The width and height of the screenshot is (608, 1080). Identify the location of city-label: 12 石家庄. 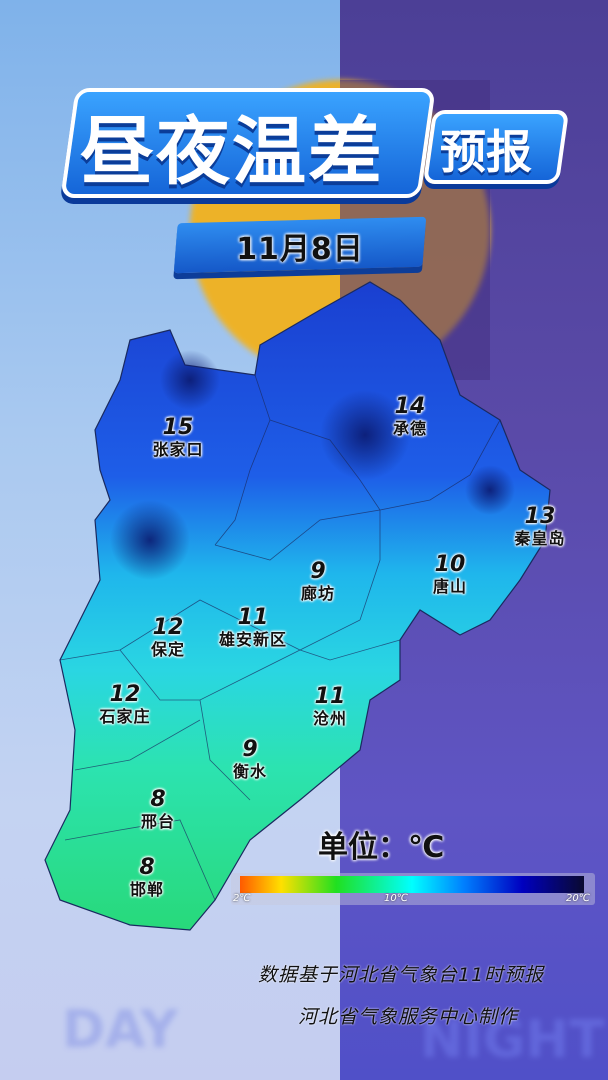
(124, 705).